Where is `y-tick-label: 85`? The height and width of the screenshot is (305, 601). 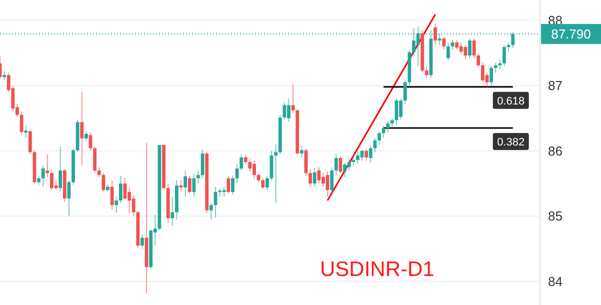 y-tick-label: 85 is located at coordinates (555, 216).